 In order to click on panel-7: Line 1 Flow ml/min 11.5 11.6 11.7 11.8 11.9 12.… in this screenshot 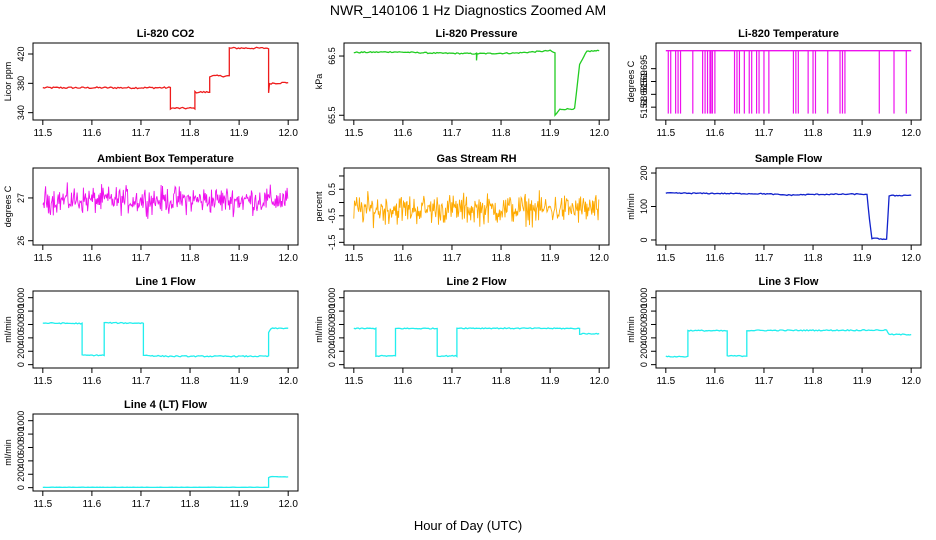, I will do `click(151, 331)`.